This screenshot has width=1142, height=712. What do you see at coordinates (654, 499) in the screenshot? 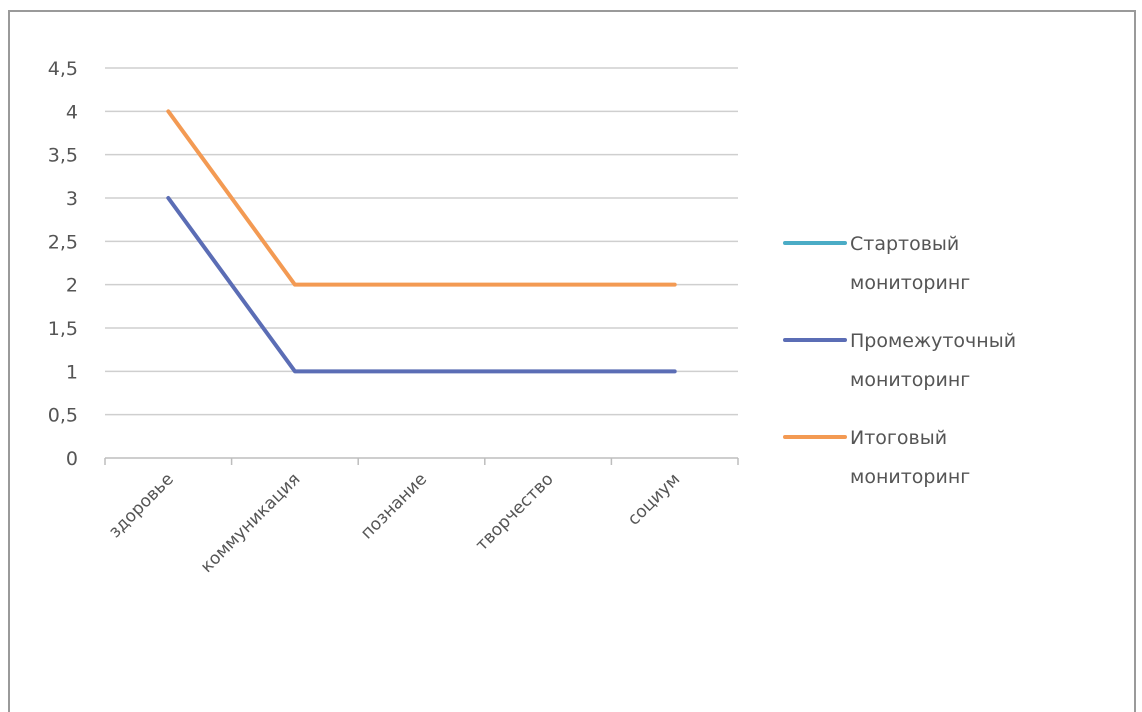
I see `x-category-label: социум` at bounding box center [654, 499].